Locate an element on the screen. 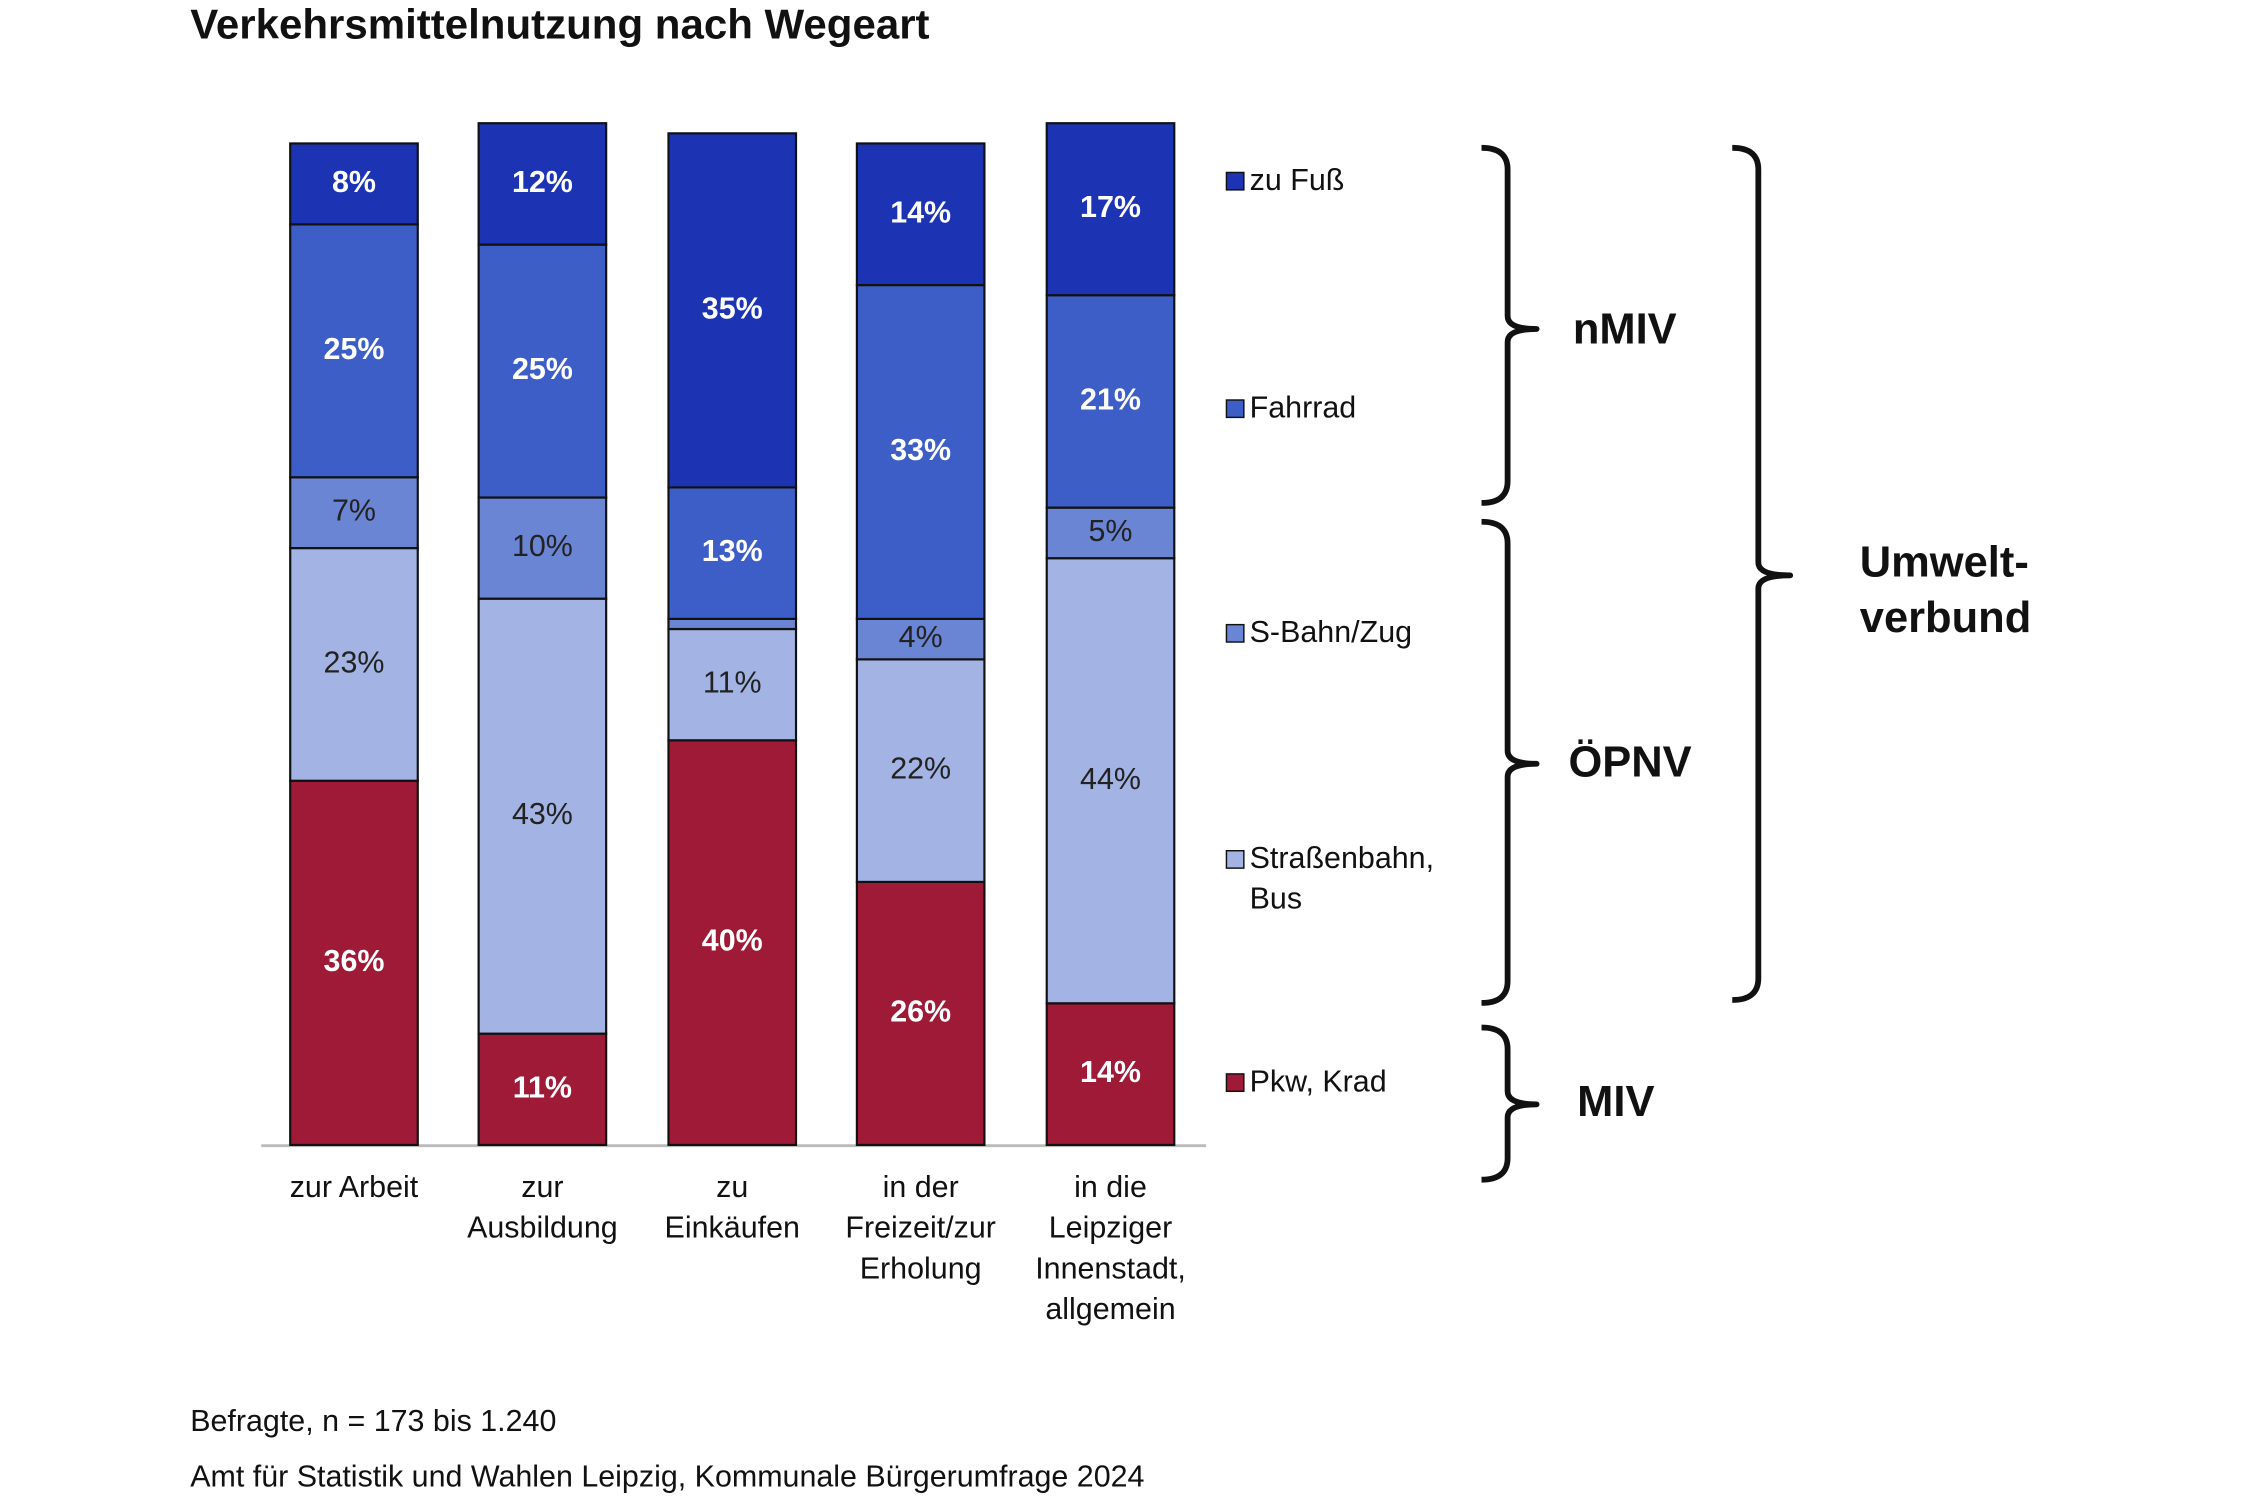  group-label: verbund is located at coordinates (1945, 618).